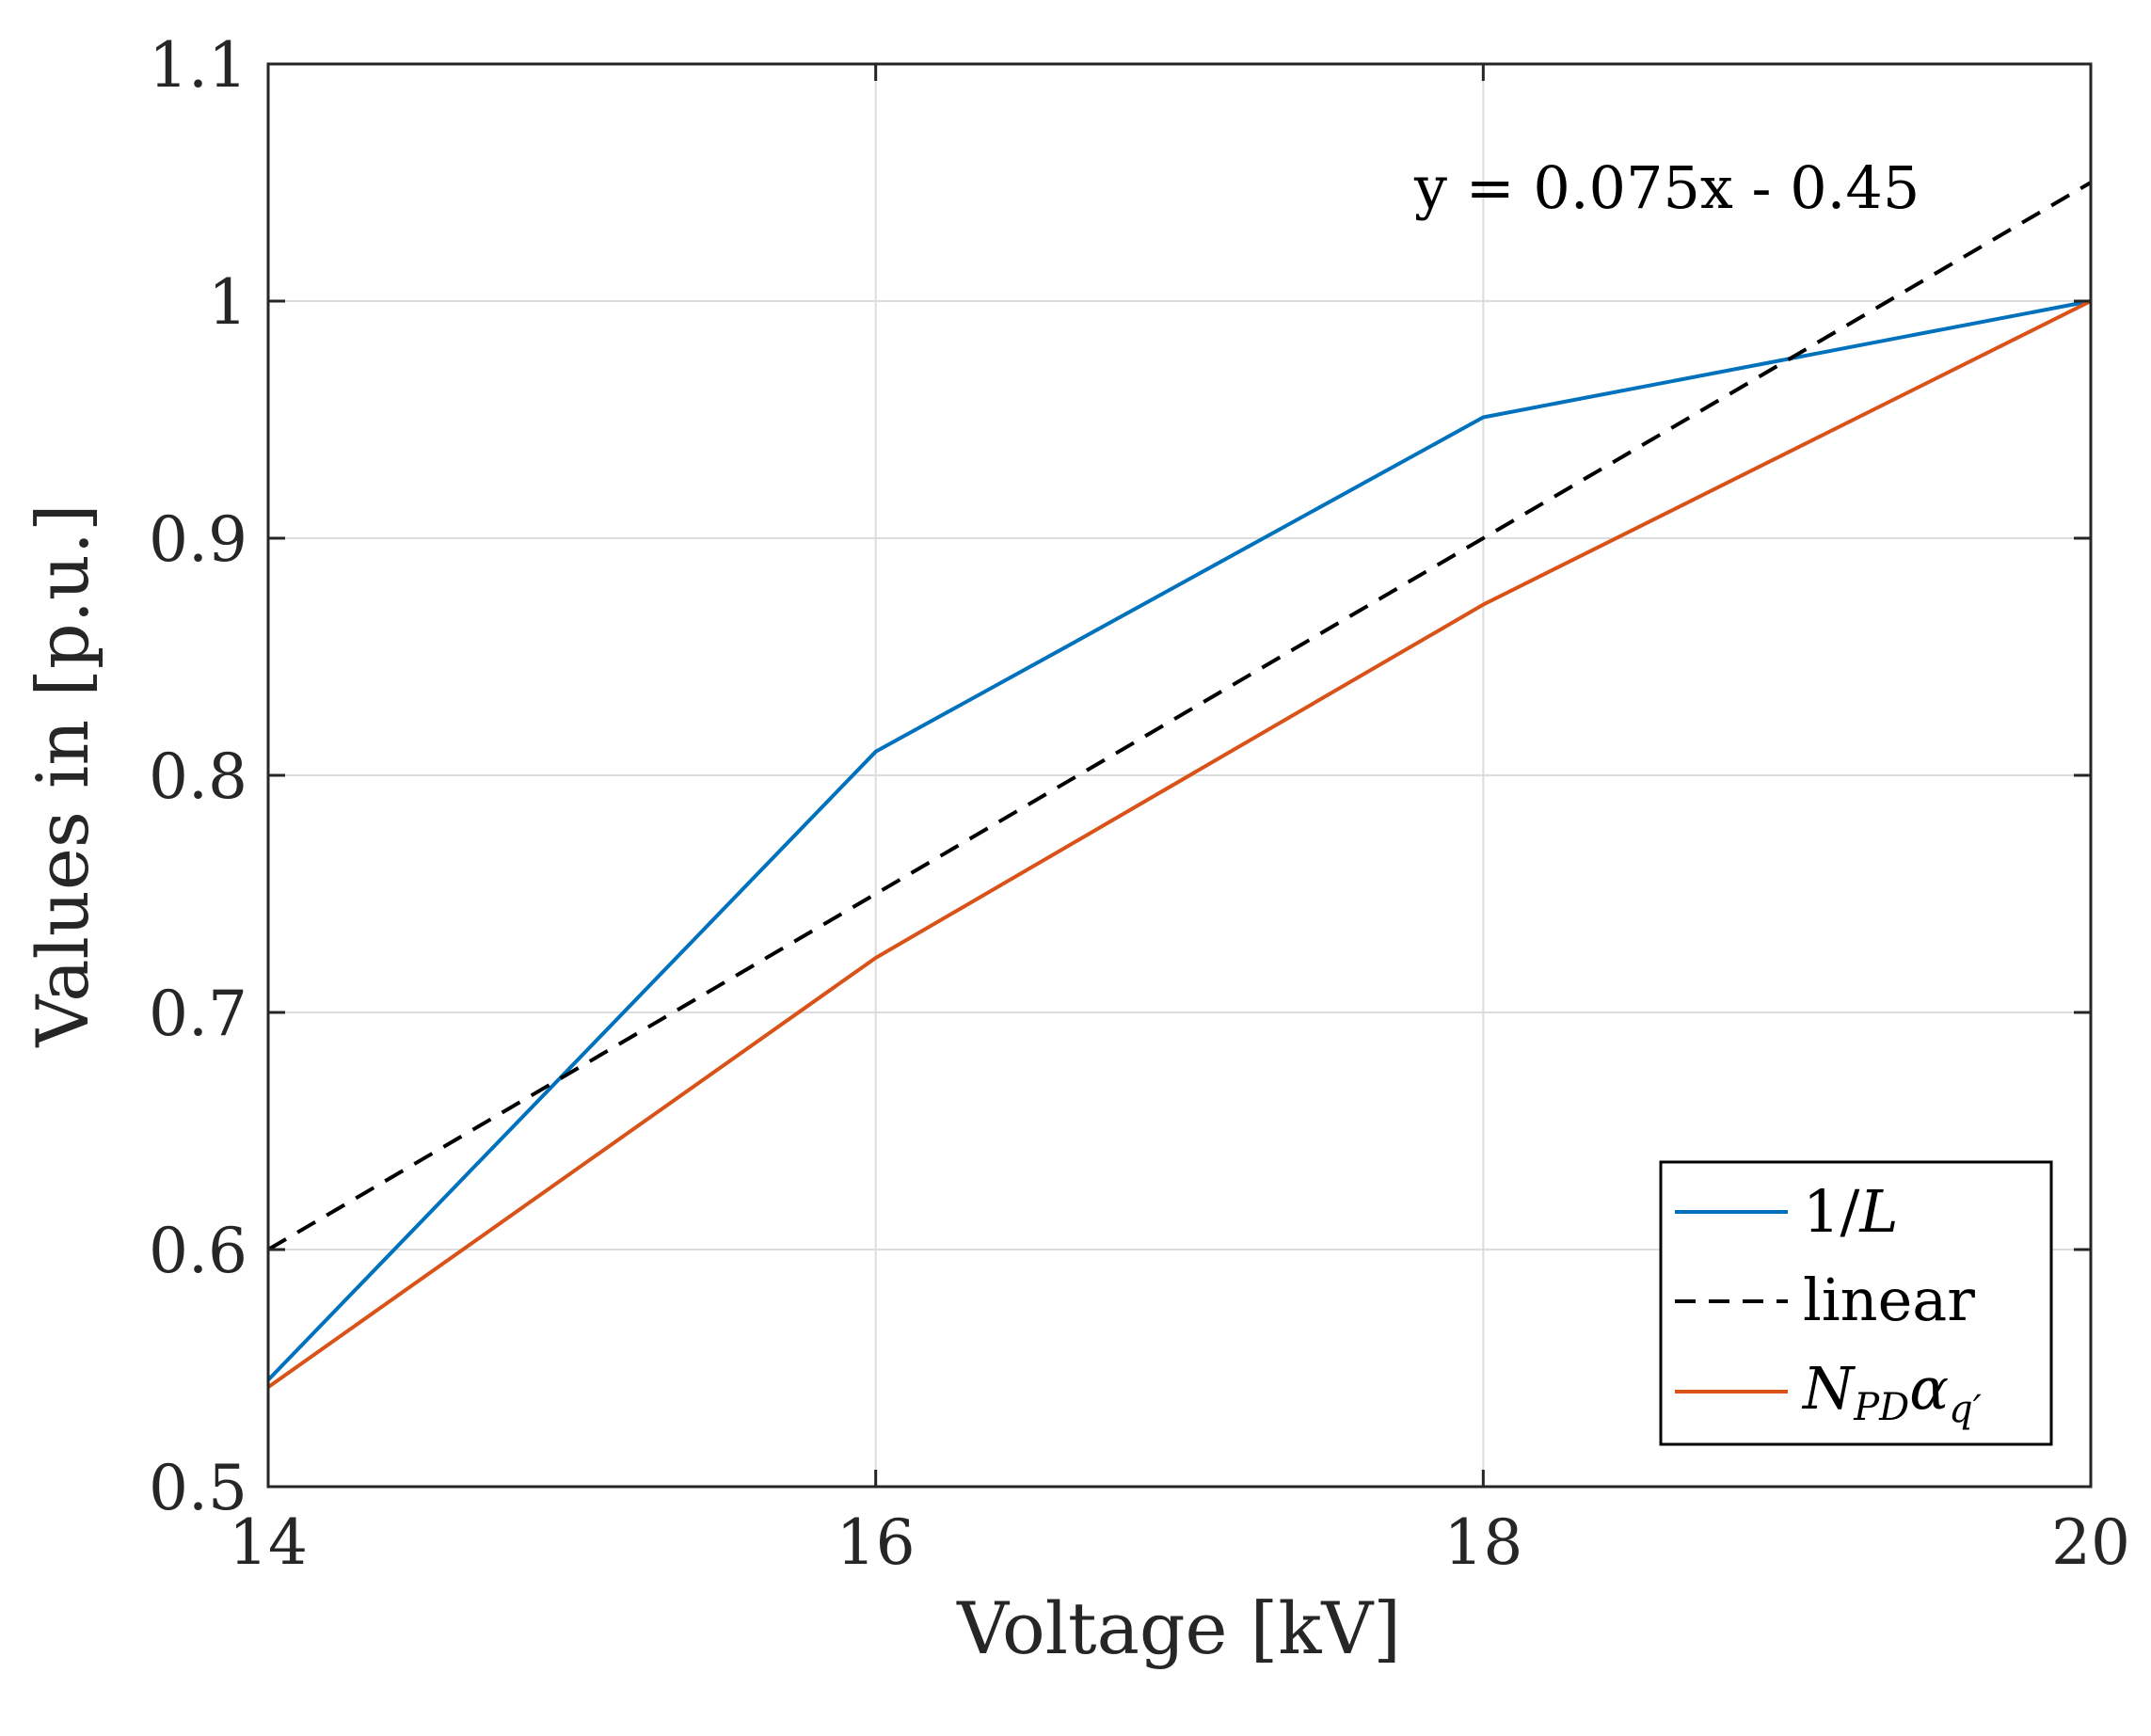 The height and width of the screenshot is (1736, 2151). Describe the element at coordinates (876, 1543) in the screenshot. I see `x-tick-label: 16` at that location.